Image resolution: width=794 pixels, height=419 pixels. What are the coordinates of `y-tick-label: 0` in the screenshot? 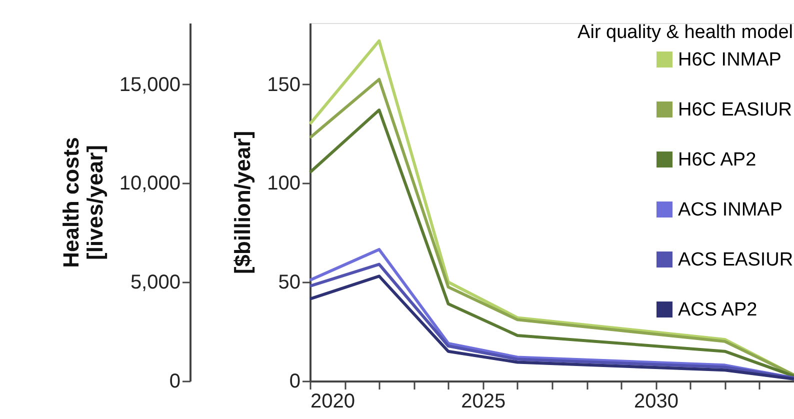 It's located at (294, 381).